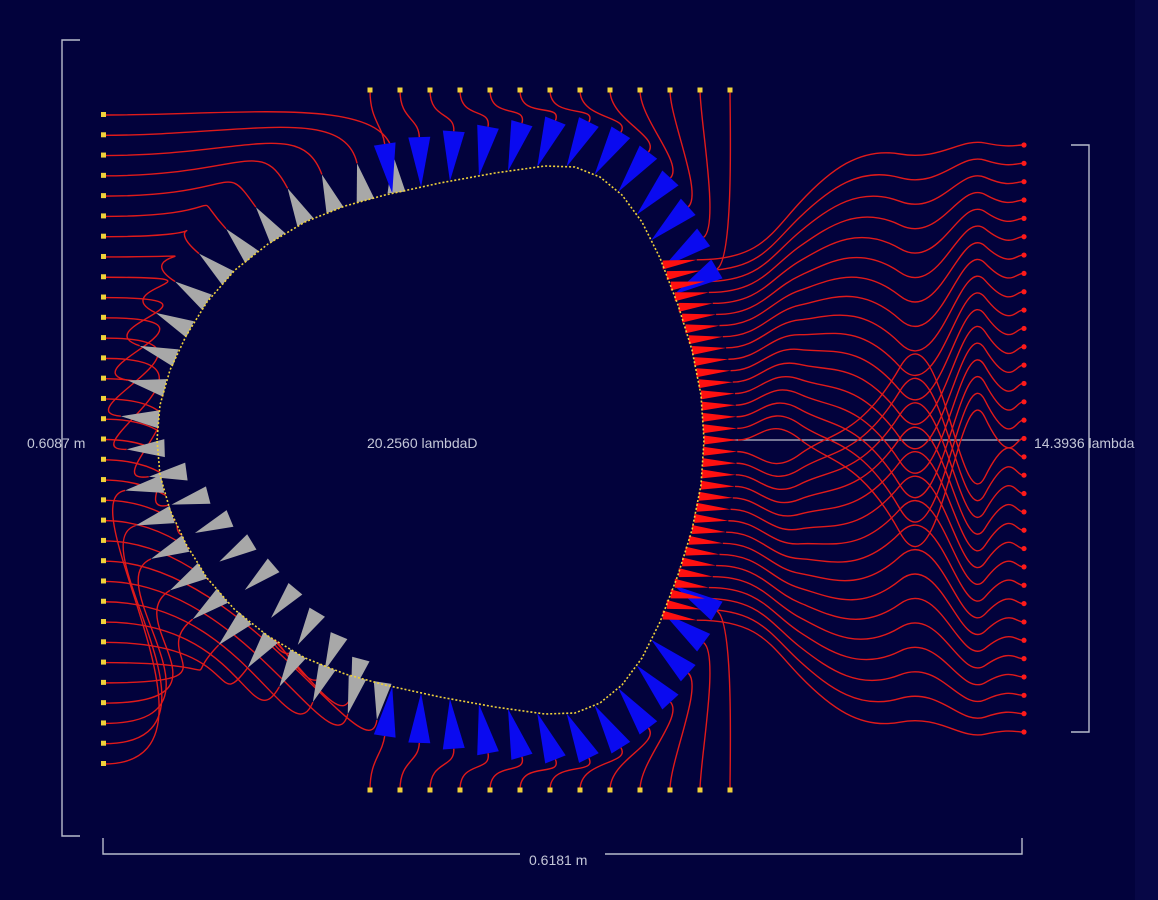  What do you see at coordinates (422, 443) in the screenshot?
I see `center-span-label: 20.2560 lambdaD` at bounding box center [422, 443].